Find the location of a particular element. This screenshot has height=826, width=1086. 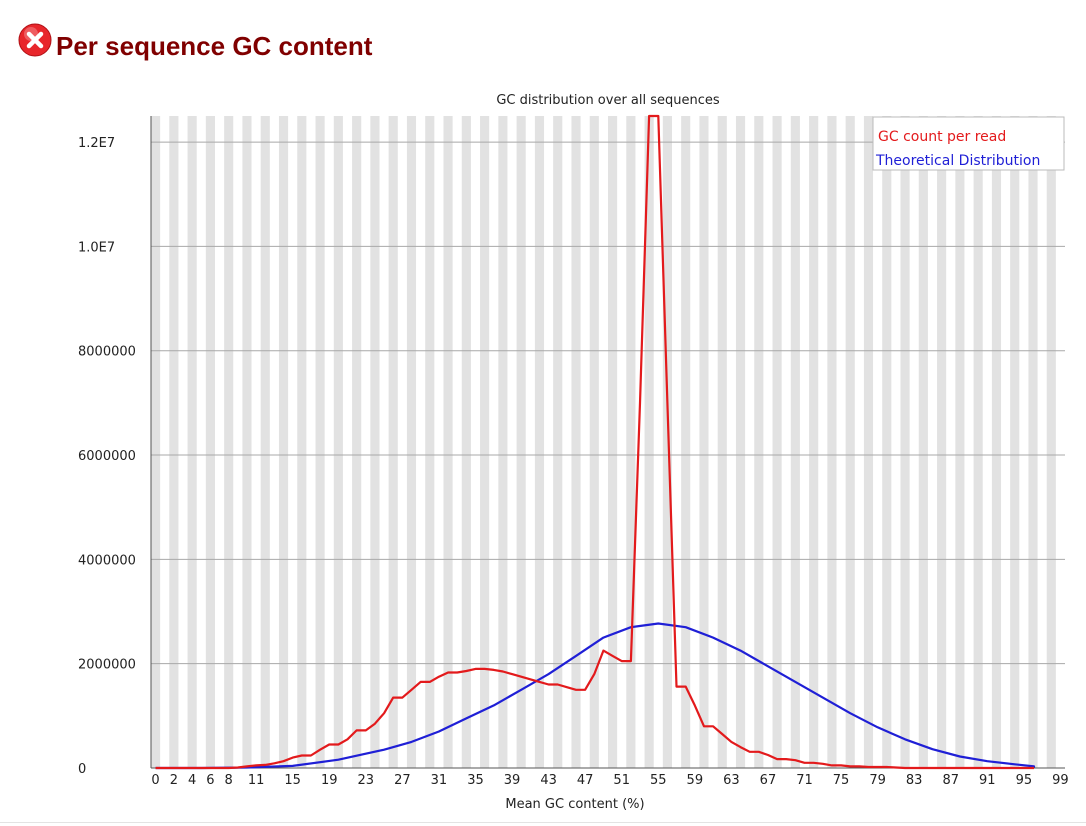

y-tick-label: 2000000 is located at coordinates (107, 665).